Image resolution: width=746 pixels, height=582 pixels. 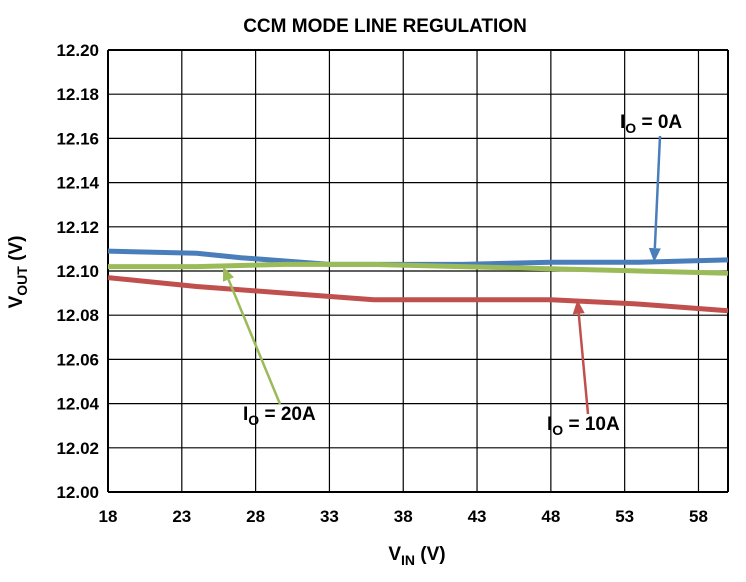 I want to click on y-axis-label-sub: OUT, so click(x=22, y=281).